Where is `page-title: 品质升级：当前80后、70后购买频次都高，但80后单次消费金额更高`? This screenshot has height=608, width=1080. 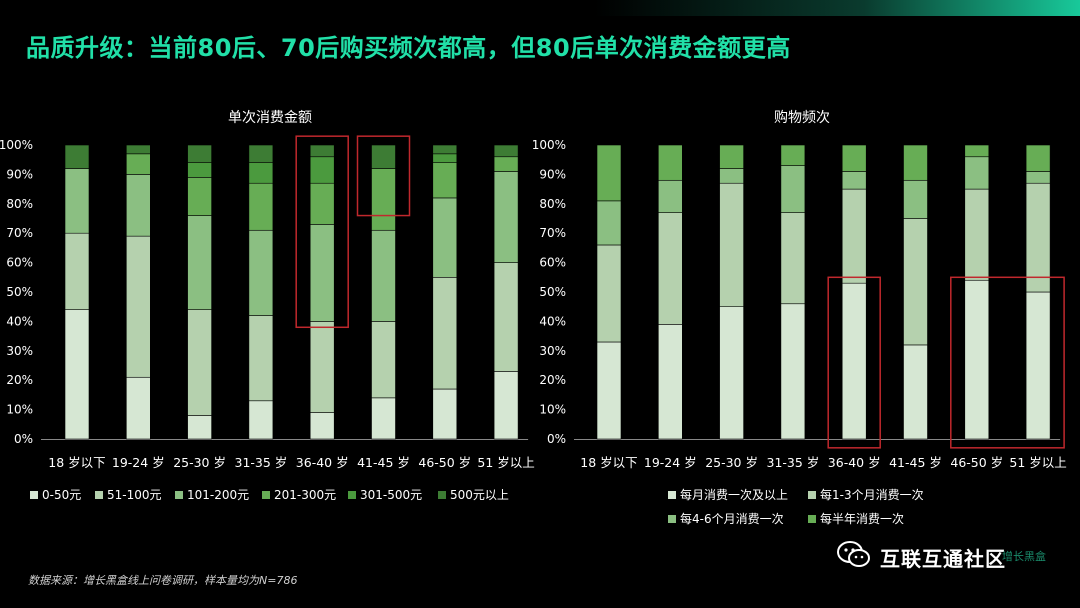
page-title: 品质升级：当前80后、70后购买频次都高，但80后单次消费金额更高 is located at coordinates (408, 48).